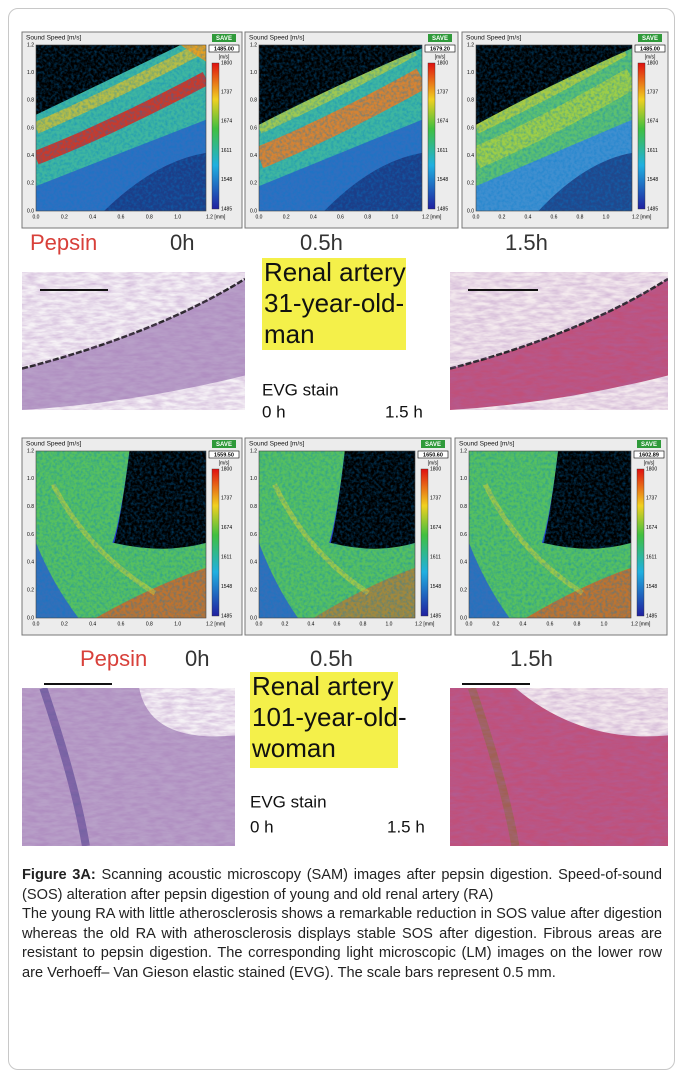  I want to click on sample-label: 101-year-old-, so click(329, 717).